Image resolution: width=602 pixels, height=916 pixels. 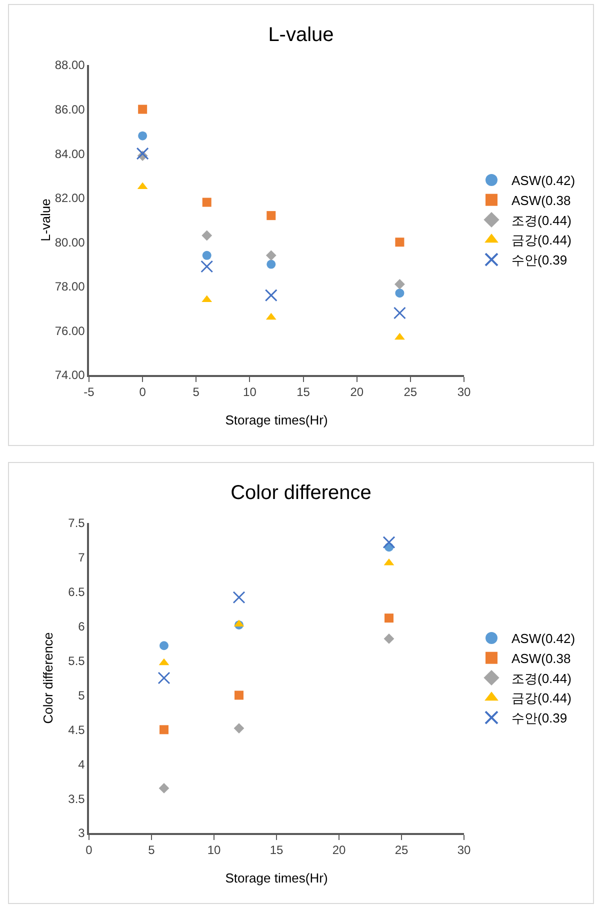 I want to click on y-tick-label: 6, so click(x=82, y=627).